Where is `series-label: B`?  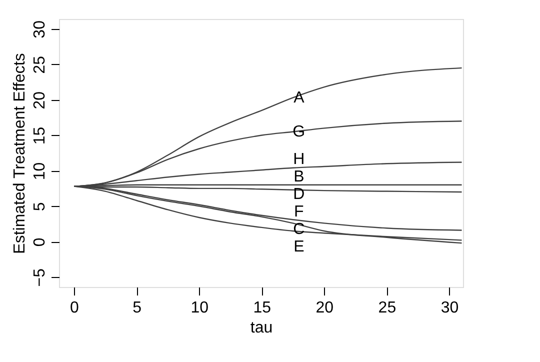
series-label: B is located at coordinates (299, 177).